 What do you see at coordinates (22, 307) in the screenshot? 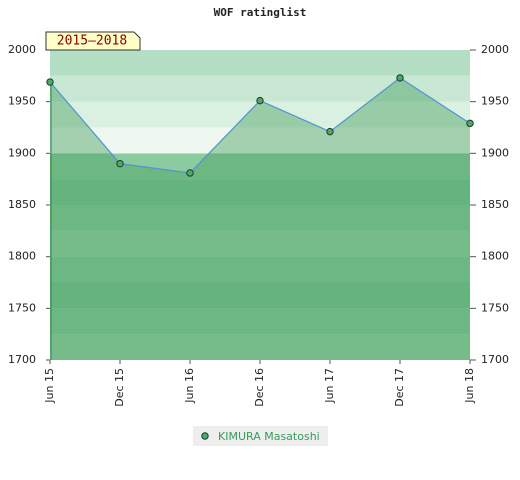
I see `y-tick-label: 1750` at bounding box center [22, 307].